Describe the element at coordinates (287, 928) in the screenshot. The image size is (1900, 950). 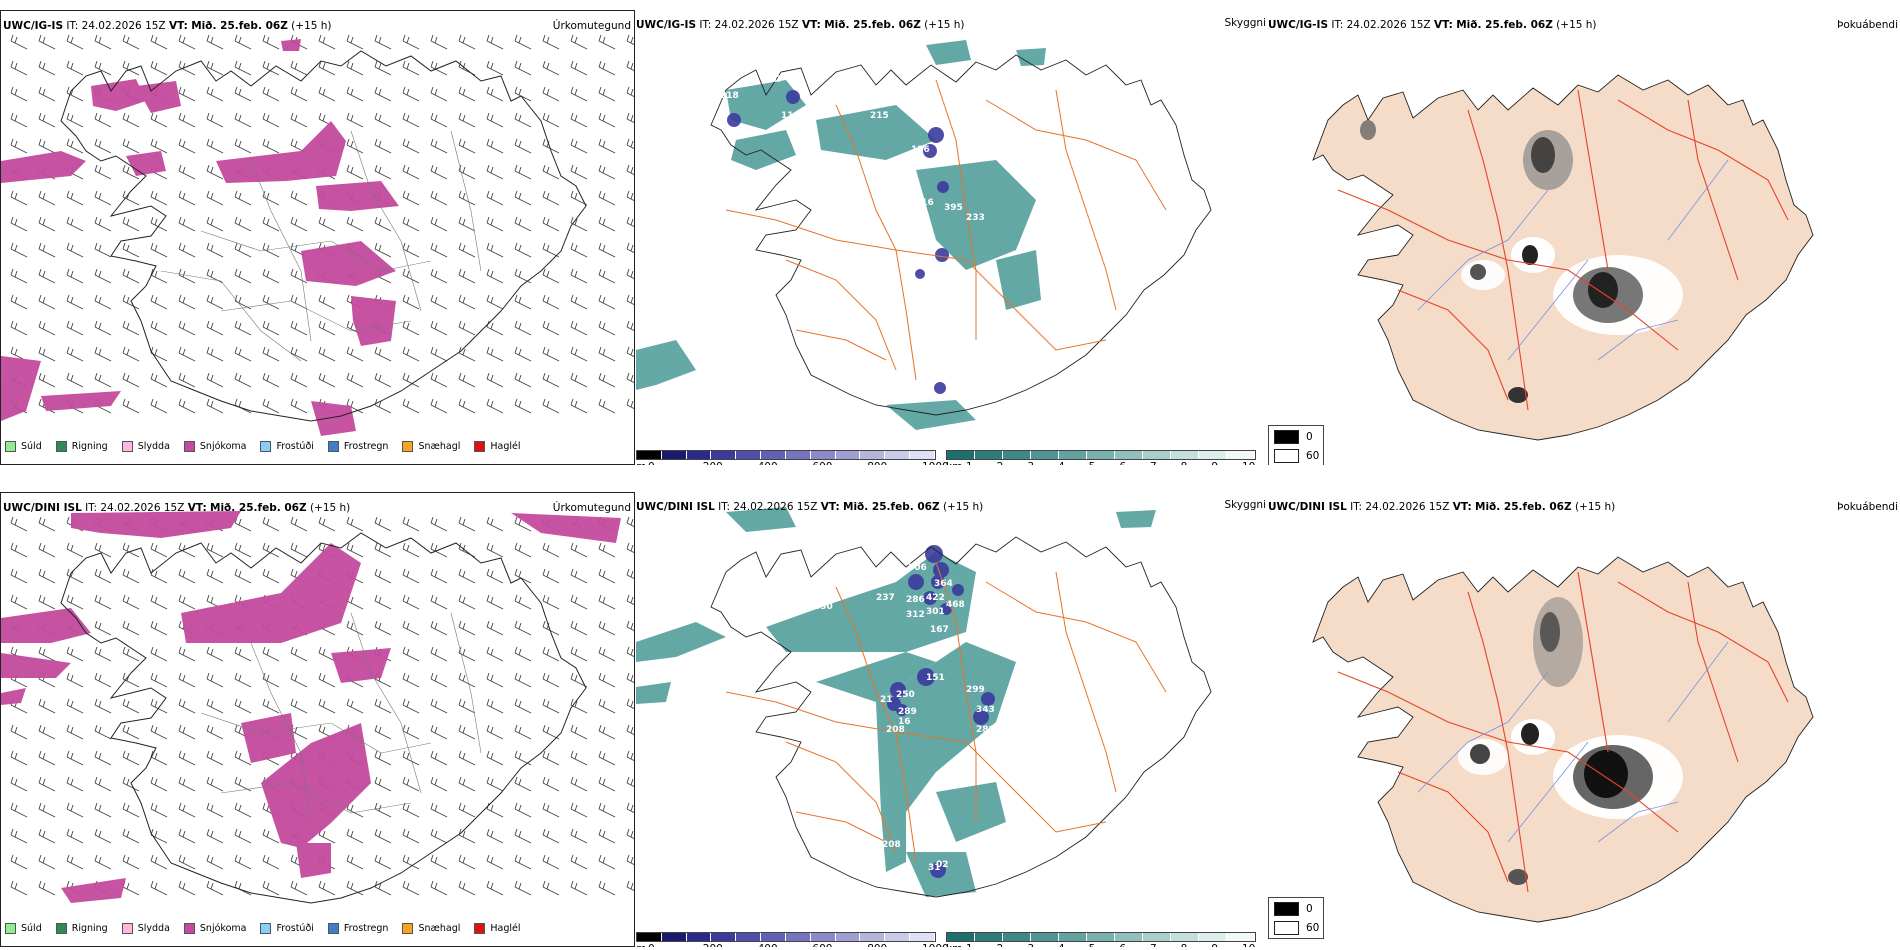
I see `legend-item: Frostúði` at that location.